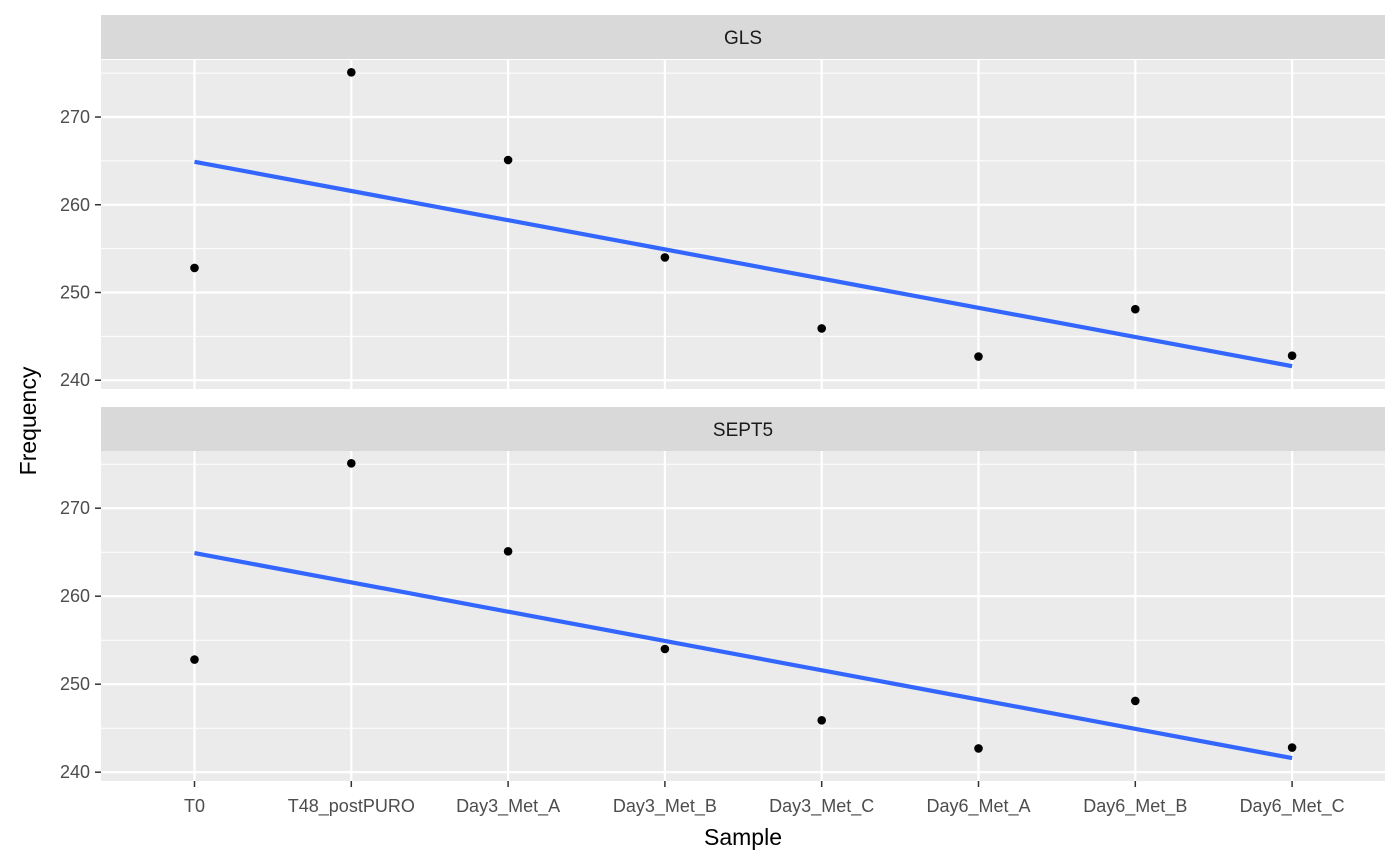  What do you see at coordinates (821, 806) in the screenshot?
I see `x-tick-label: Day3_Met_C` at bounding box center [821, 806].